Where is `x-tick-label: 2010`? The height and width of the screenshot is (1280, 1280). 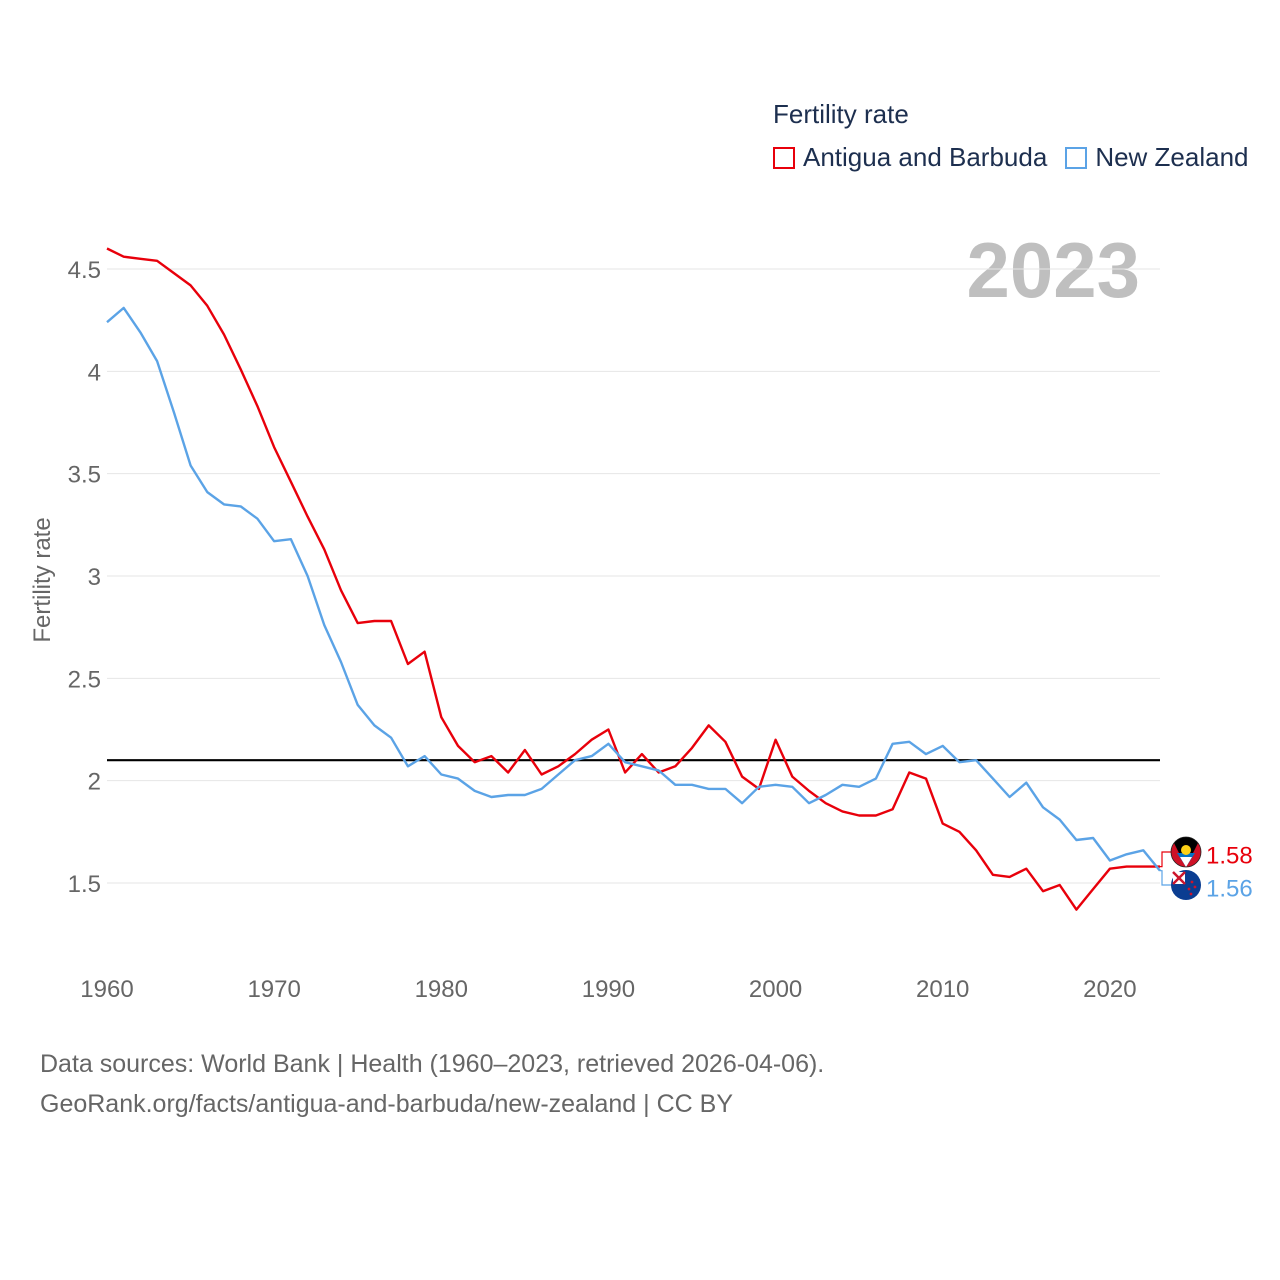 x-tick-label: 2010 is located at coordinates (942, 989).